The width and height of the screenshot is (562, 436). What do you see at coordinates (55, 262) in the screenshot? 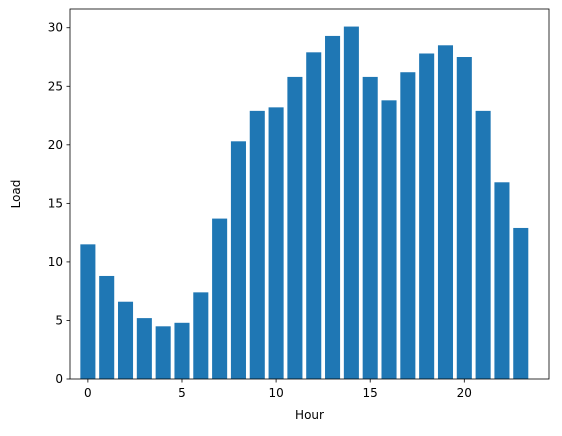
I see `y-tick-label: 10` at bounding box center [55, 262].